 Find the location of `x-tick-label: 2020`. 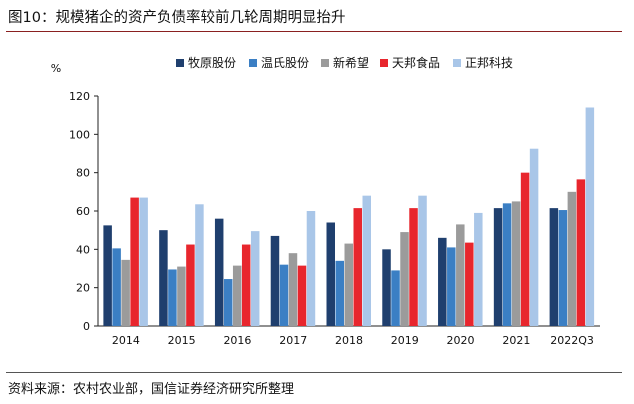

x-tick-label: 2020 is located at coordinates (461, 340).